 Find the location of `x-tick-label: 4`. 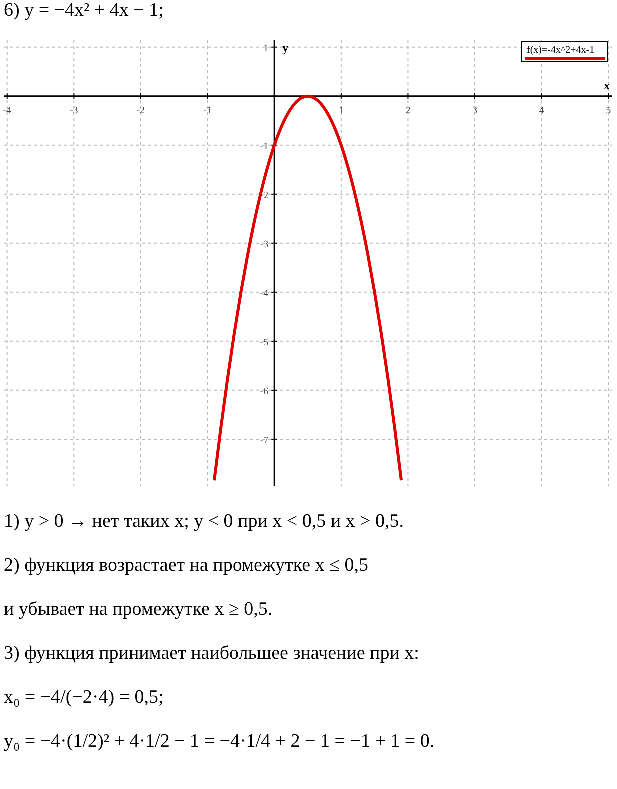

x-tick-label: 4 is located at coordinates (541, 110).